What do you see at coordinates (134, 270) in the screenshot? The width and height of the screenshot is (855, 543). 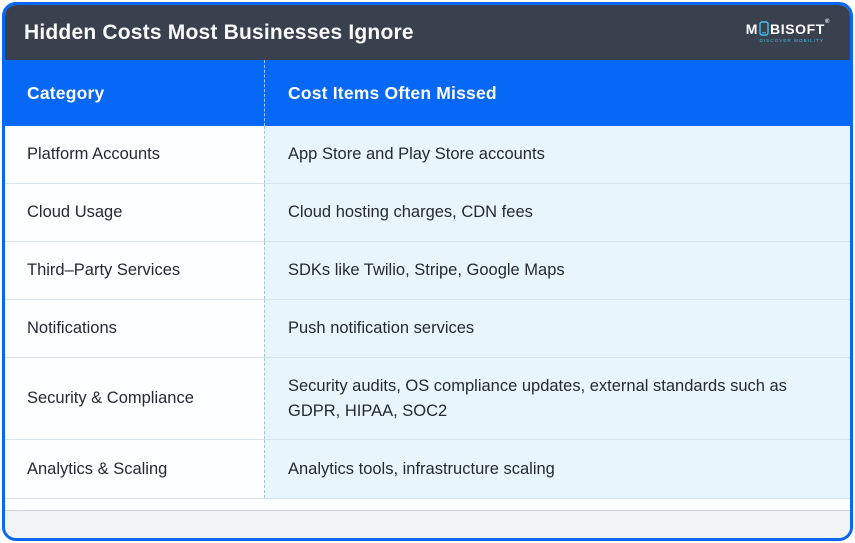 I see `category-cell: Third–Party Services` at bounding box center [134, 270].